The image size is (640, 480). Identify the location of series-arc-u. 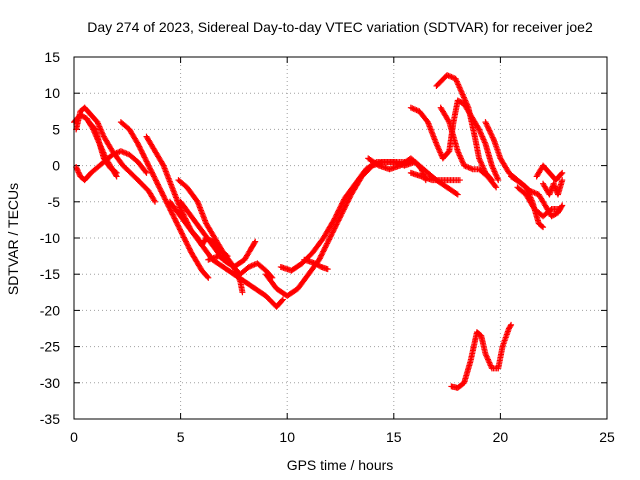
(539, 202).